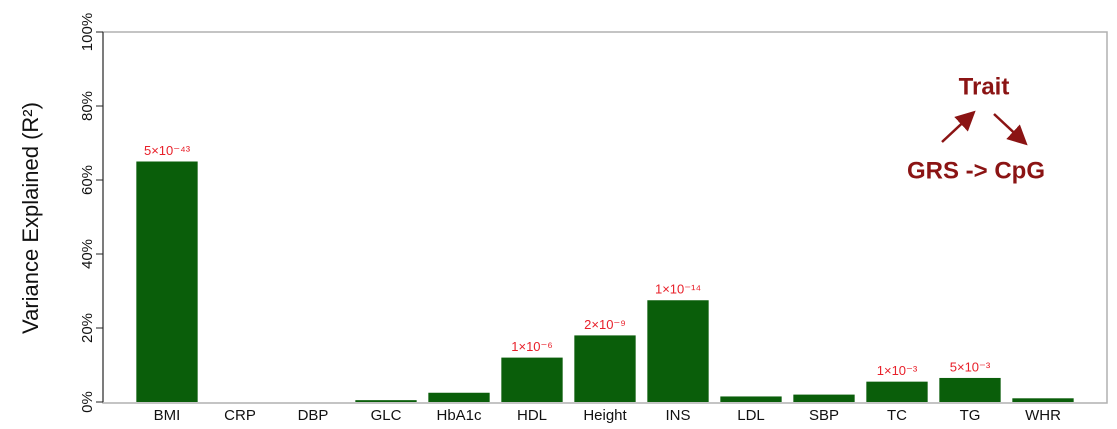  I want to click on y-tick-label: 40%, so click(87, 254).